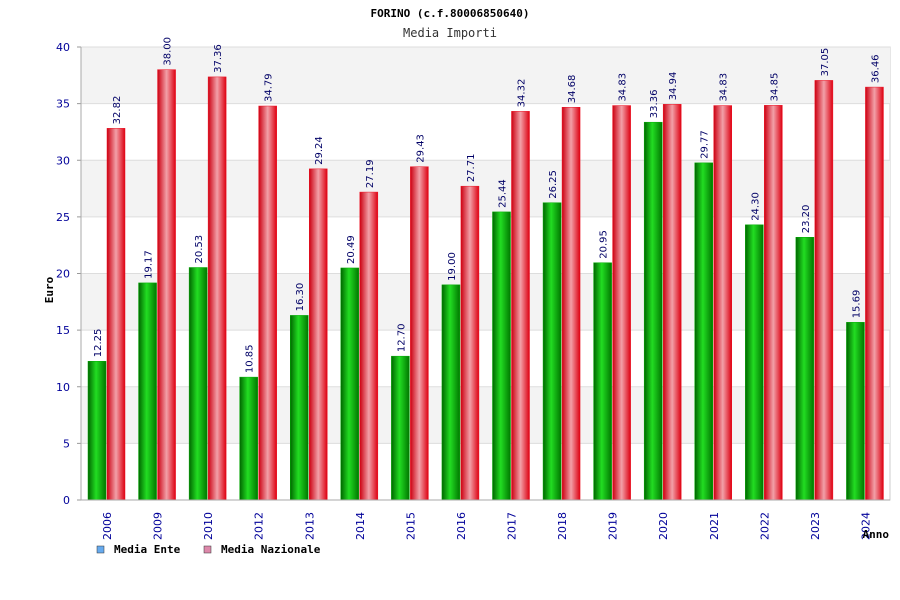  Describe the element at coordinates (98, 343) in the screenshot. I see `data-label-media-ente: 12.25` at that location.